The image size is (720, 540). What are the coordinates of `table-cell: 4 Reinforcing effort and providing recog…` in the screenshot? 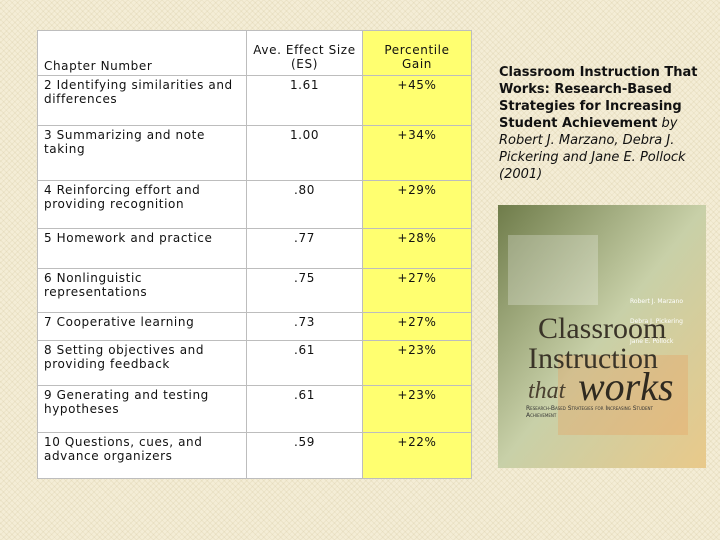 It's located at (142, 204).